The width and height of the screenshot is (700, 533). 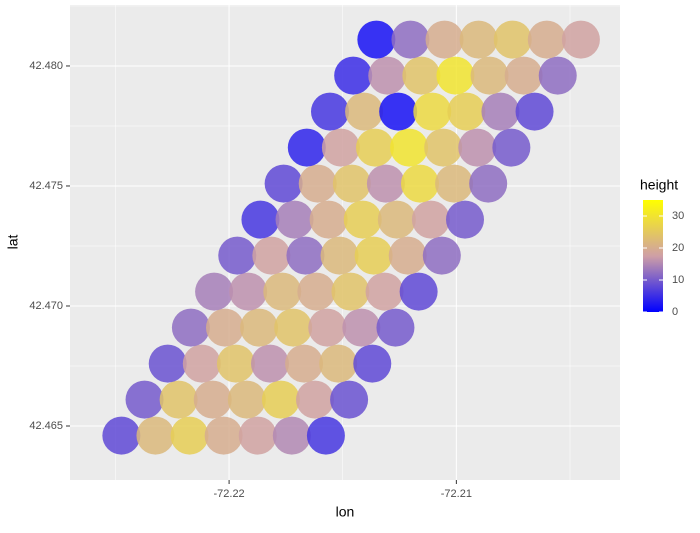 I want to click on x-tick-label: -72.22, so click(x=228, y=494).